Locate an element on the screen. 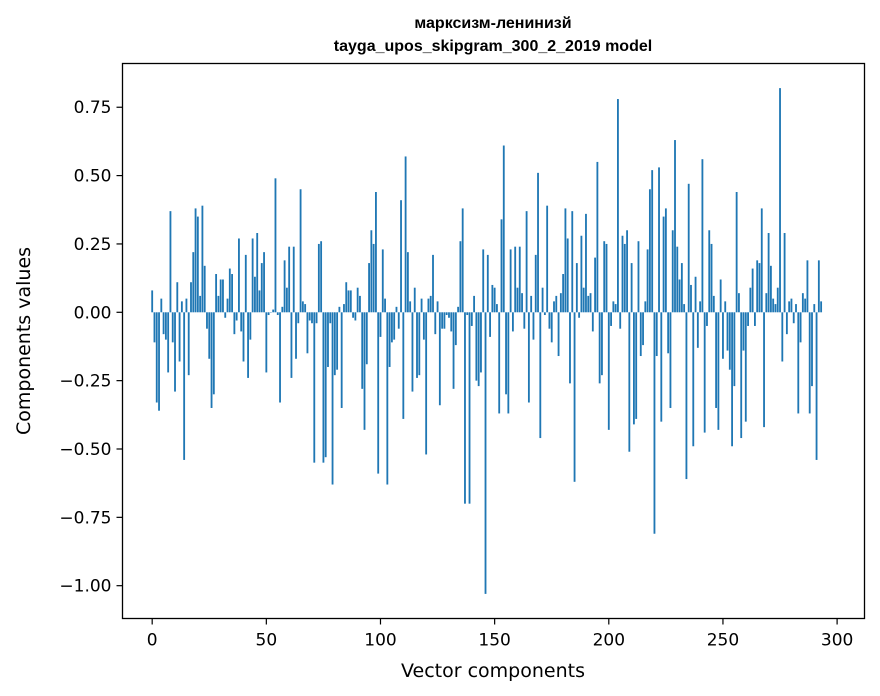 This screenshot has width=880, height=696. x-tick-label: 300 is located at coordinates (837, 641).